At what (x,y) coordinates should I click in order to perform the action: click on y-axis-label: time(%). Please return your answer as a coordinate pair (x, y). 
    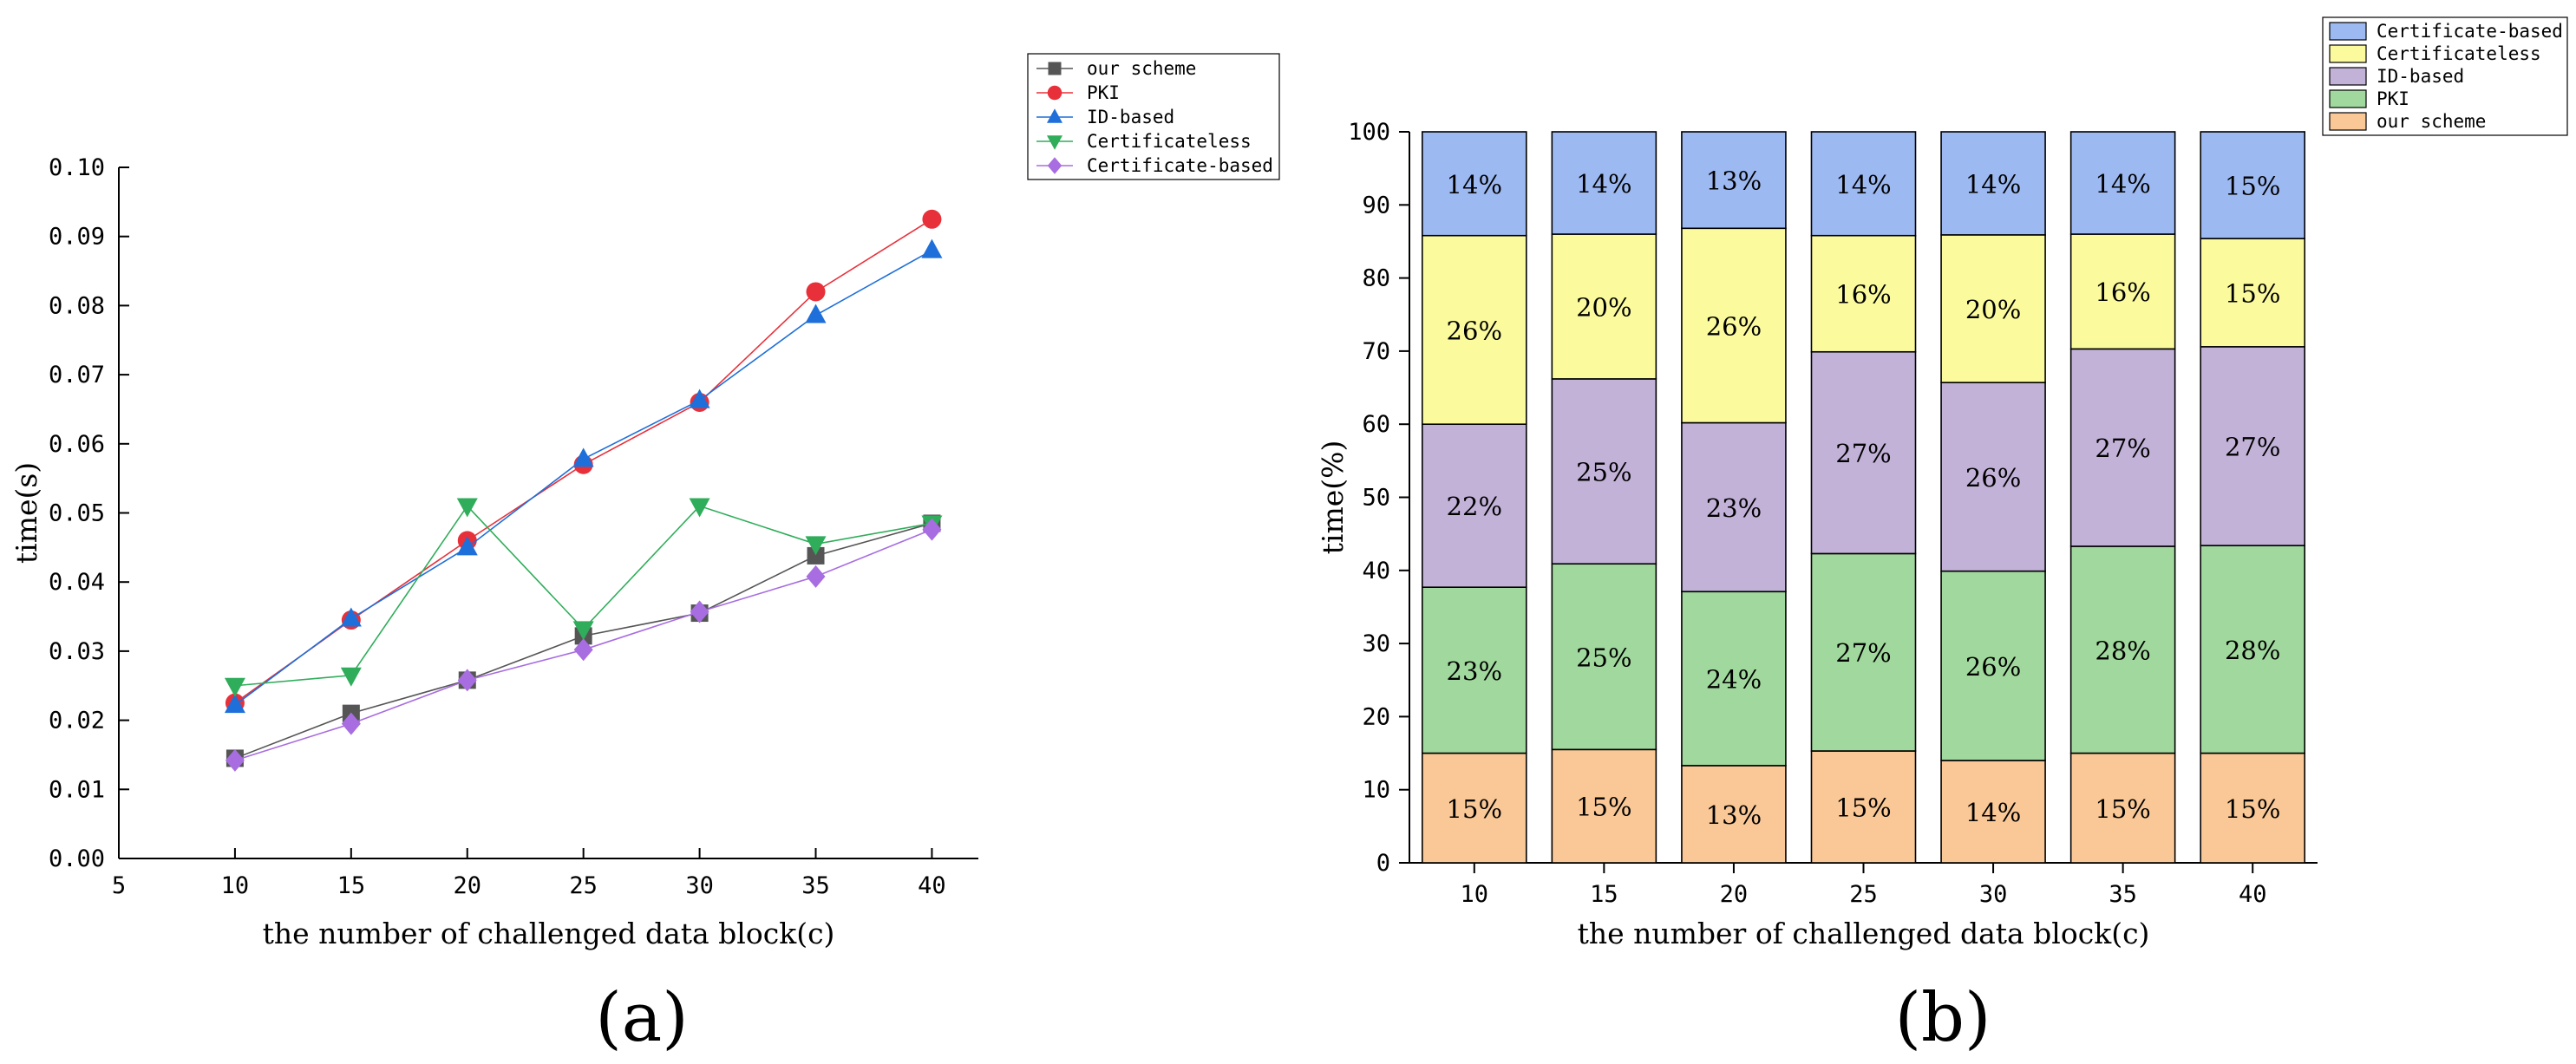
    Looking at the image, I should click on (1333, 498).